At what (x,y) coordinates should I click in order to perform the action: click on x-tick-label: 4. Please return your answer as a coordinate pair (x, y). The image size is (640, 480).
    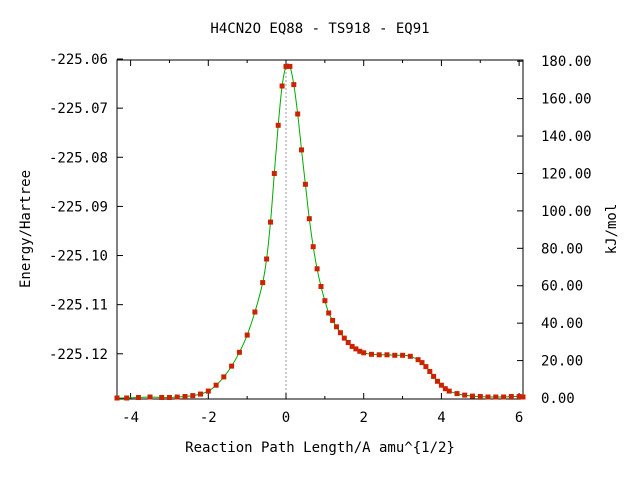
    Looking at the image, I should click on (441, 418).